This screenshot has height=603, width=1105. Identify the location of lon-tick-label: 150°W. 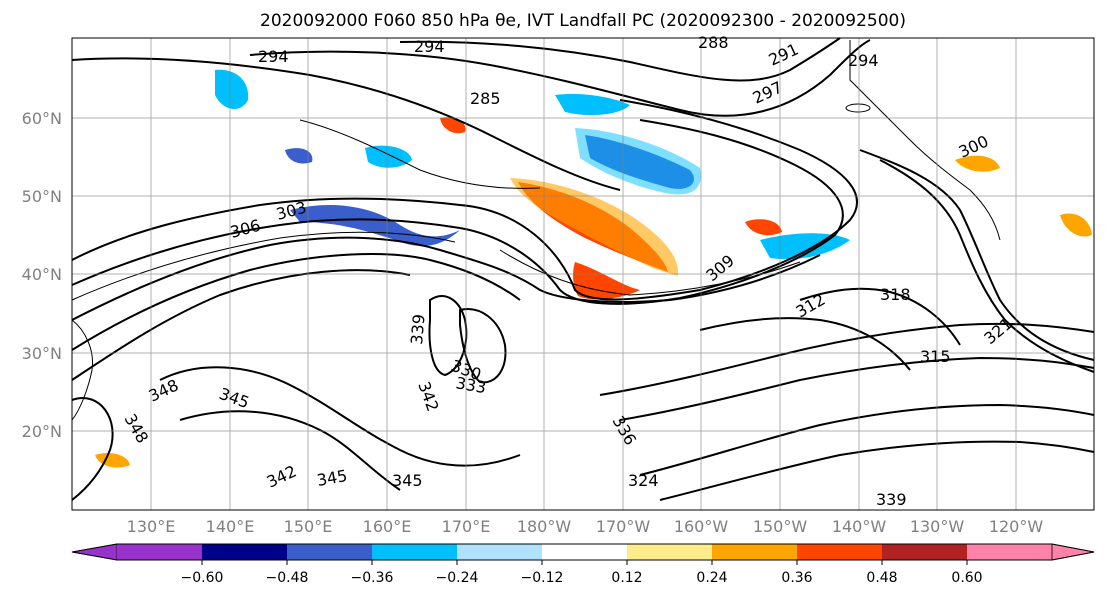
(780, 526).